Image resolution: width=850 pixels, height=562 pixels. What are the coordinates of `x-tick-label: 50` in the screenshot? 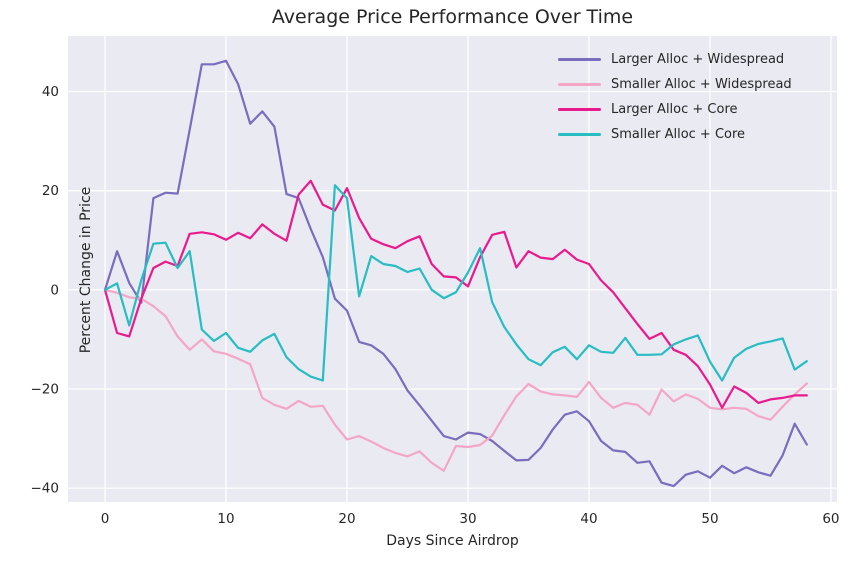 It's located at (709, 519).